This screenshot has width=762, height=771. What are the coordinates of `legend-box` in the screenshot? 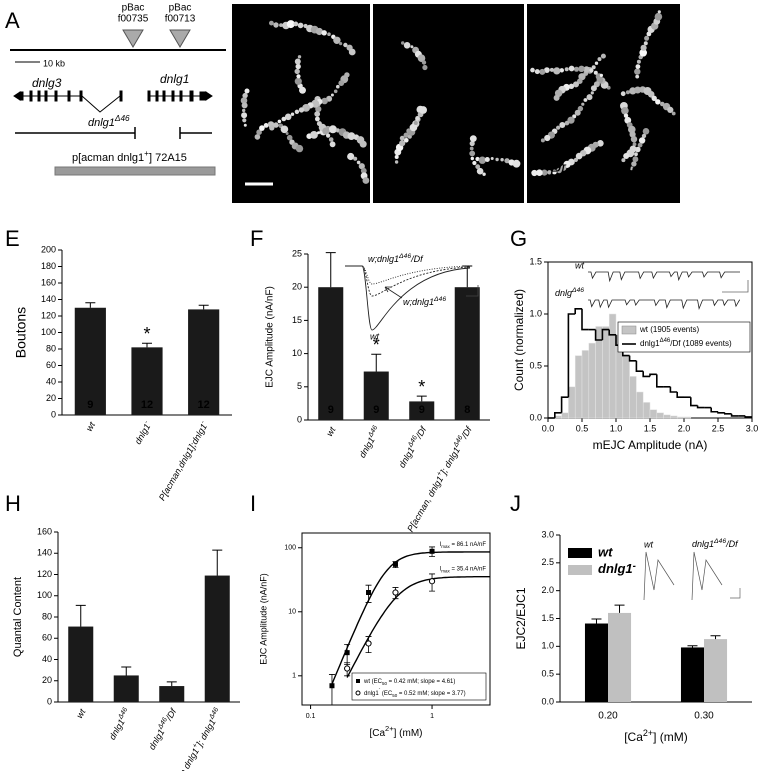 It's located at (684, 337).